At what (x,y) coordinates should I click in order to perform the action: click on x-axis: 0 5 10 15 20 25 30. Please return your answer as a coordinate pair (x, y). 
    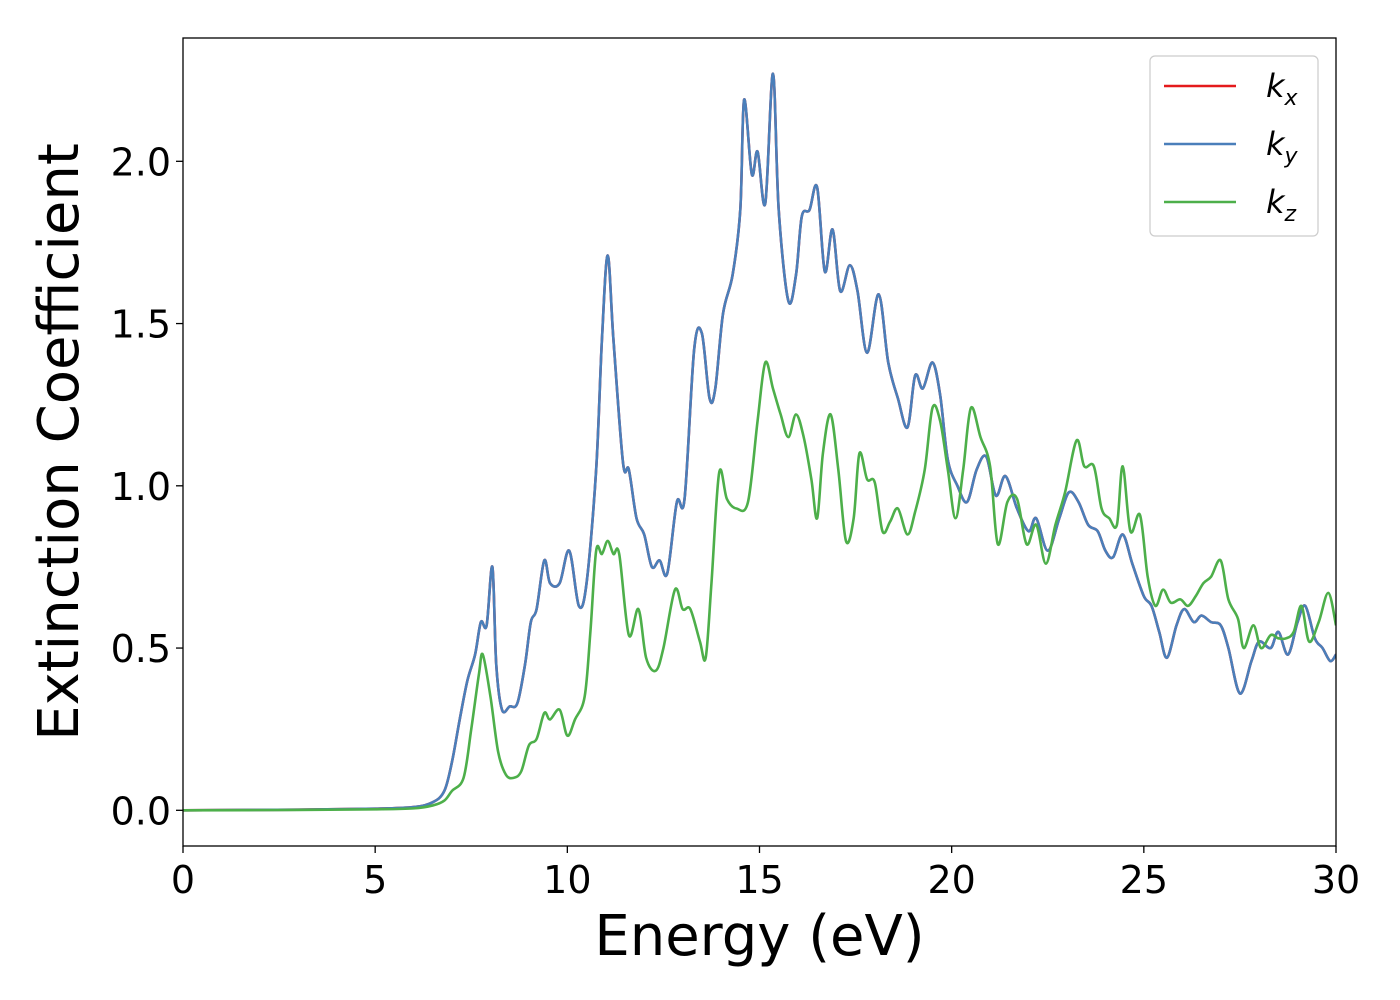
    Looking at the image, I should click on (765, 874).